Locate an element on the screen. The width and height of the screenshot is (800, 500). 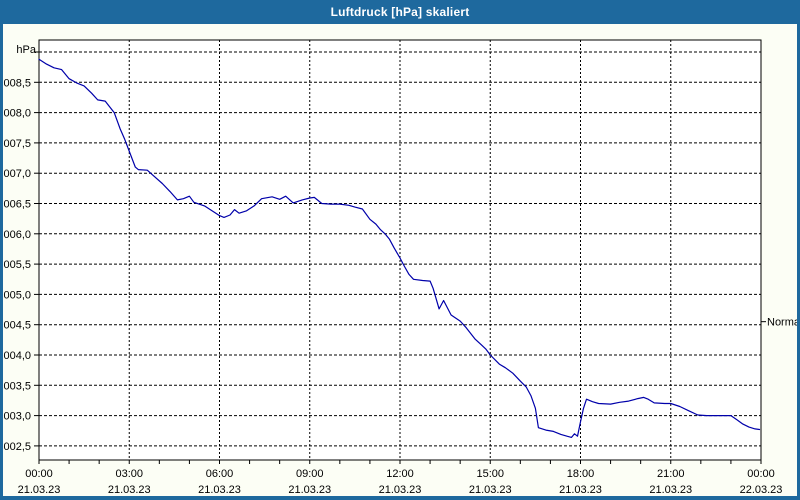
y-tick-label: 1004,5 is located at coordinates (17, 326).